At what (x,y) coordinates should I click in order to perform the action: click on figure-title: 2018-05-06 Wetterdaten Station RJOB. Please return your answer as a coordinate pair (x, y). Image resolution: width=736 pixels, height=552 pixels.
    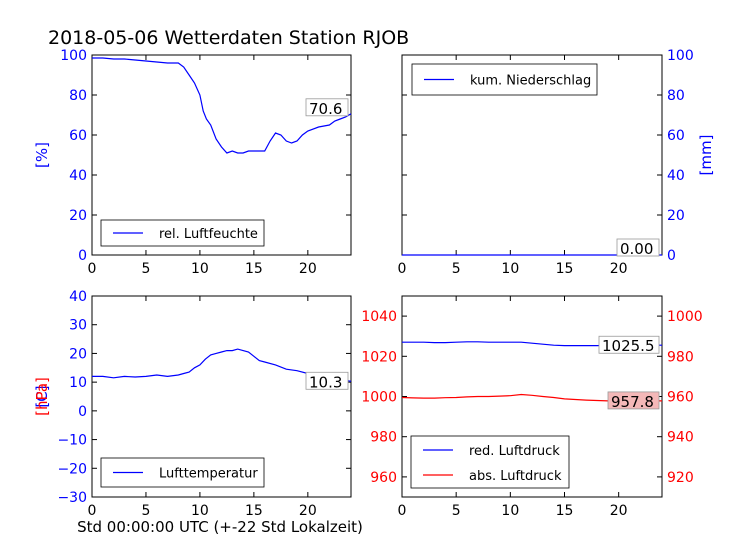
    Looking at the image, I should click on (228, 38).